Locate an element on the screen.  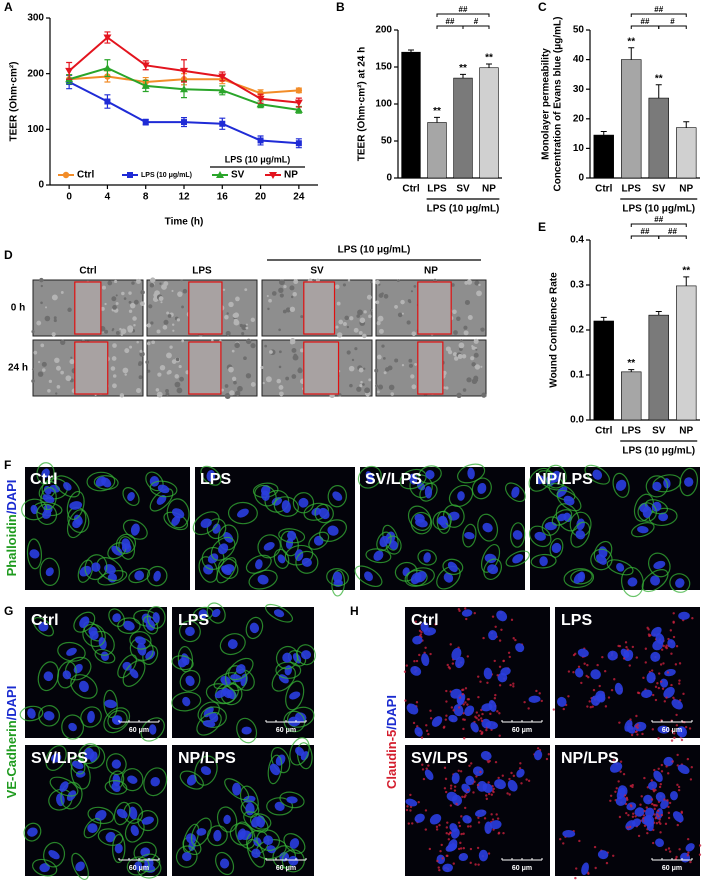
stain-label: VE-Cadherin/DAPI is located at coordinates (11, 742).